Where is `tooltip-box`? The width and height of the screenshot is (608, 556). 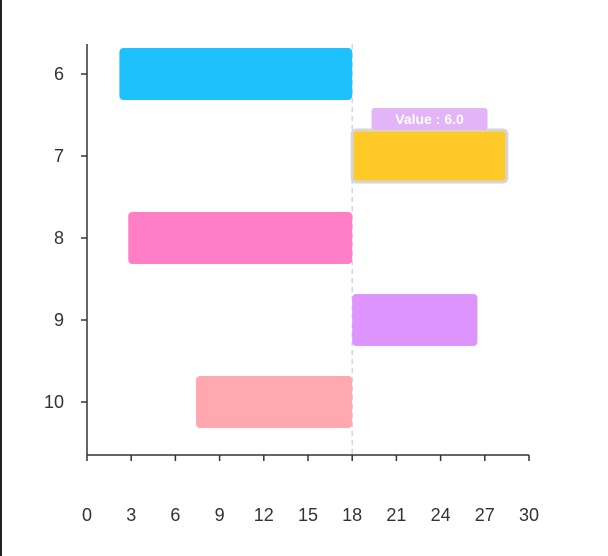
tooltip-box is located at coordinates (429, 119).